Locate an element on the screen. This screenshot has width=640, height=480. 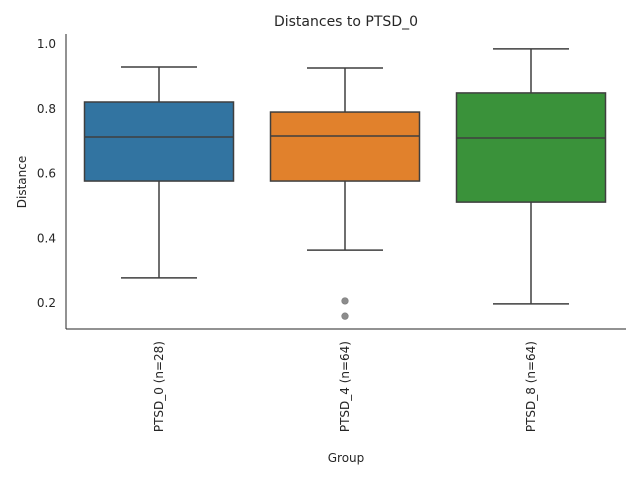
y-tick-label: 0.8 is located at coordinates (46, 109).